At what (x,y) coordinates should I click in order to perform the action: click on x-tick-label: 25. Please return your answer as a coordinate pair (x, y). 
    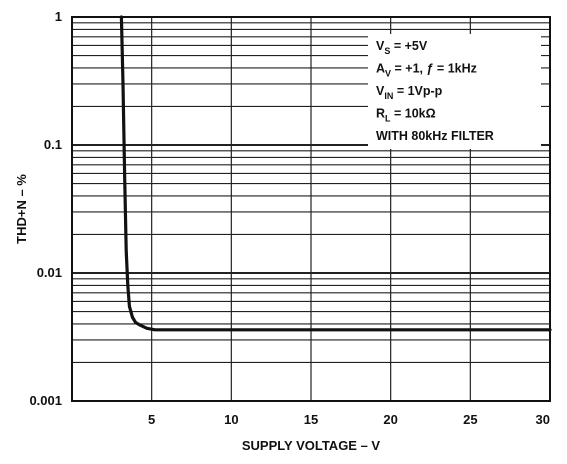
    Looking at the image, I should click on (470, 419).